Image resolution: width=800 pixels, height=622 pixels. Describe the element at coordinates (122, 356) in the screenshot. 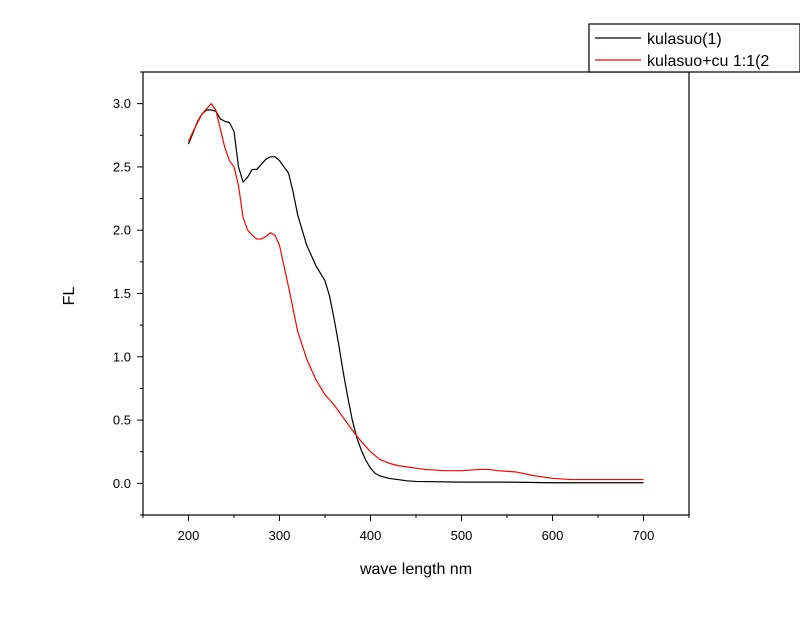

I see `y-tick-label: 1.0` at that location.